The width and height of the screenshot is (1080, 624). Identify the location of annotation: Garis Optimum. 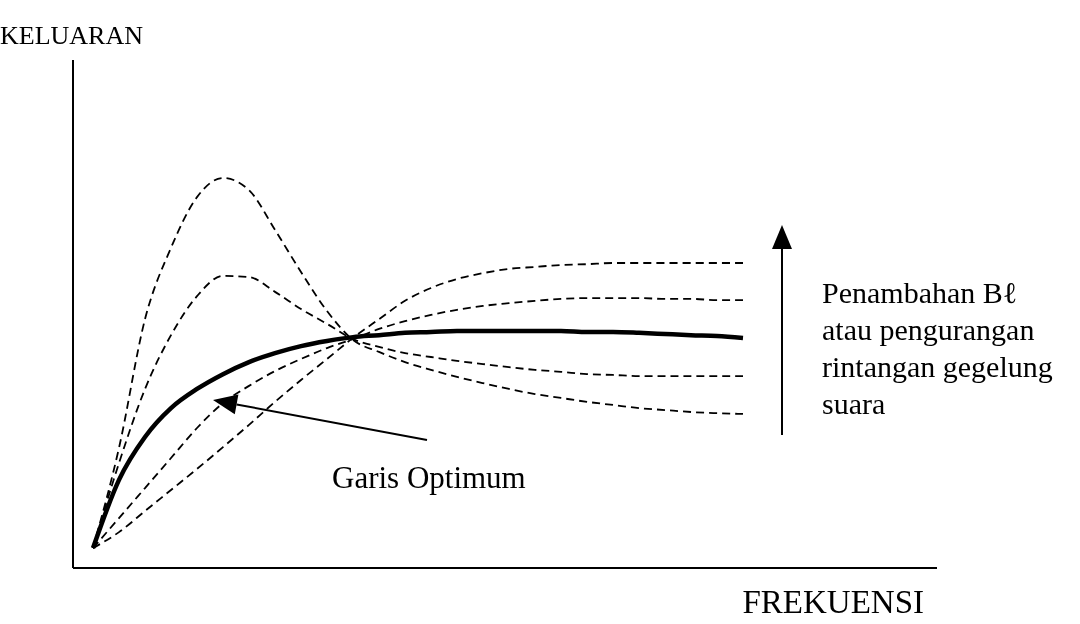
(429, 477).